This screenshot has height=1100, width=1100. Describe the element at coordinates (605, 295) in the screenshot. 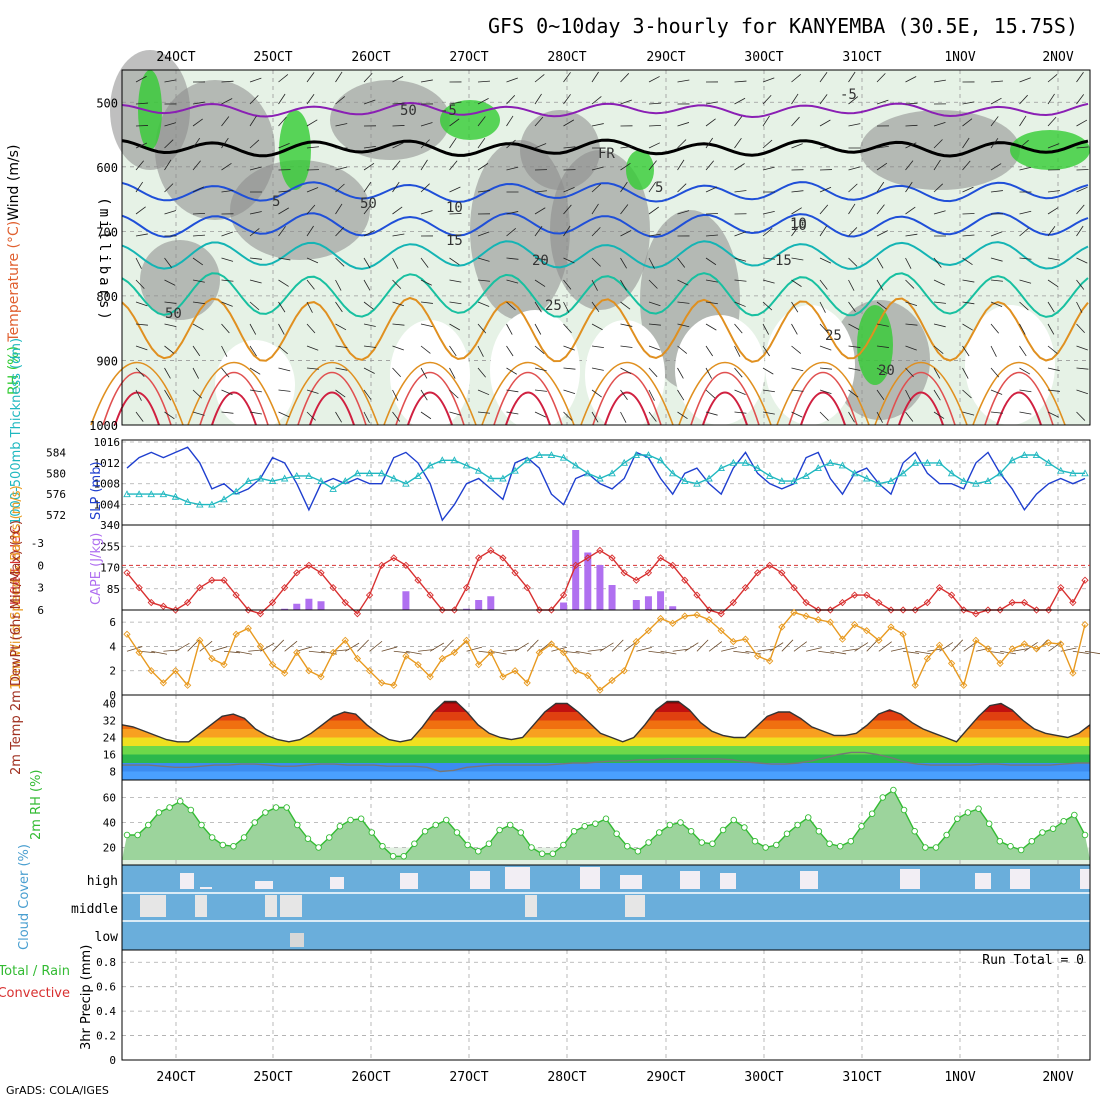

I see `temperature-contour` at that location.